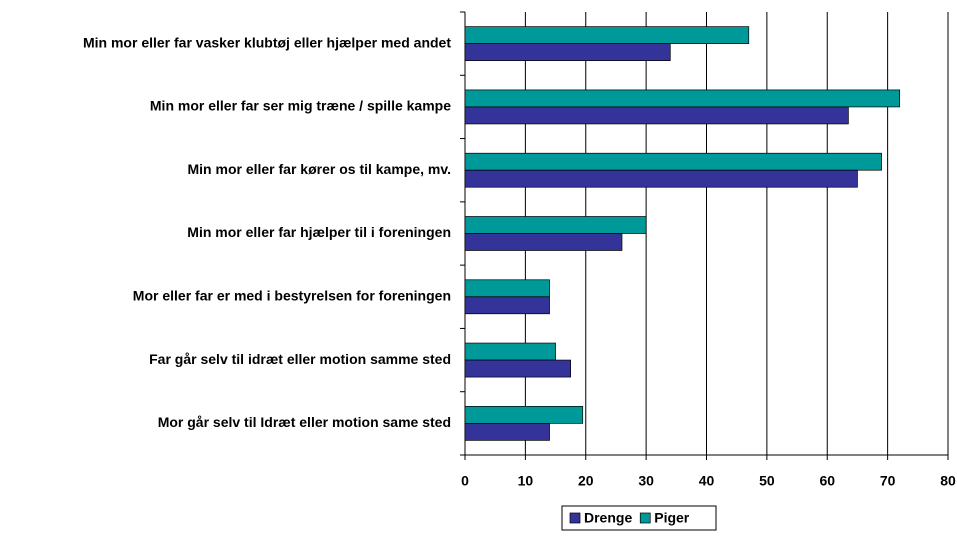 This screenshot has height=544, width=957. I want to click on x-tick-label: 70, so click(888, 481).